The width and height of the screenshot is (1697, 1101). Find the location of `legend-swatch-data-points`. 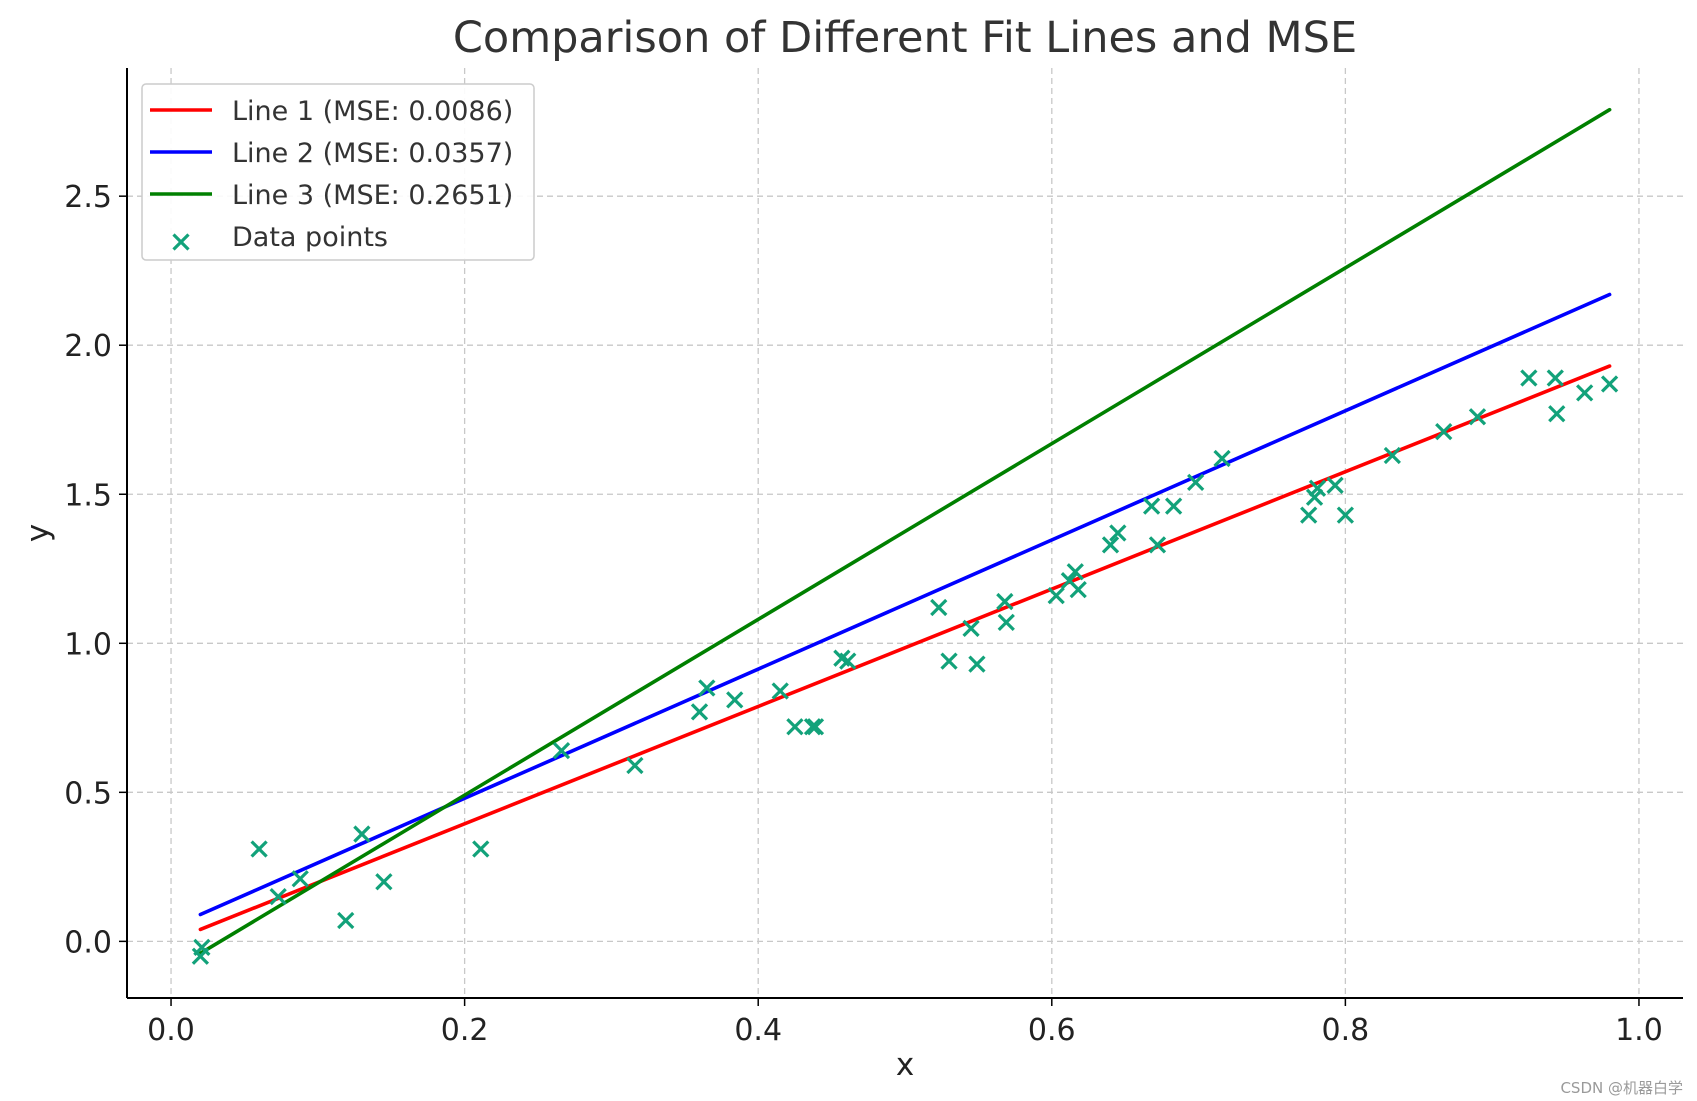

legend-swatch-data-points is located at coordinates (181, 242).